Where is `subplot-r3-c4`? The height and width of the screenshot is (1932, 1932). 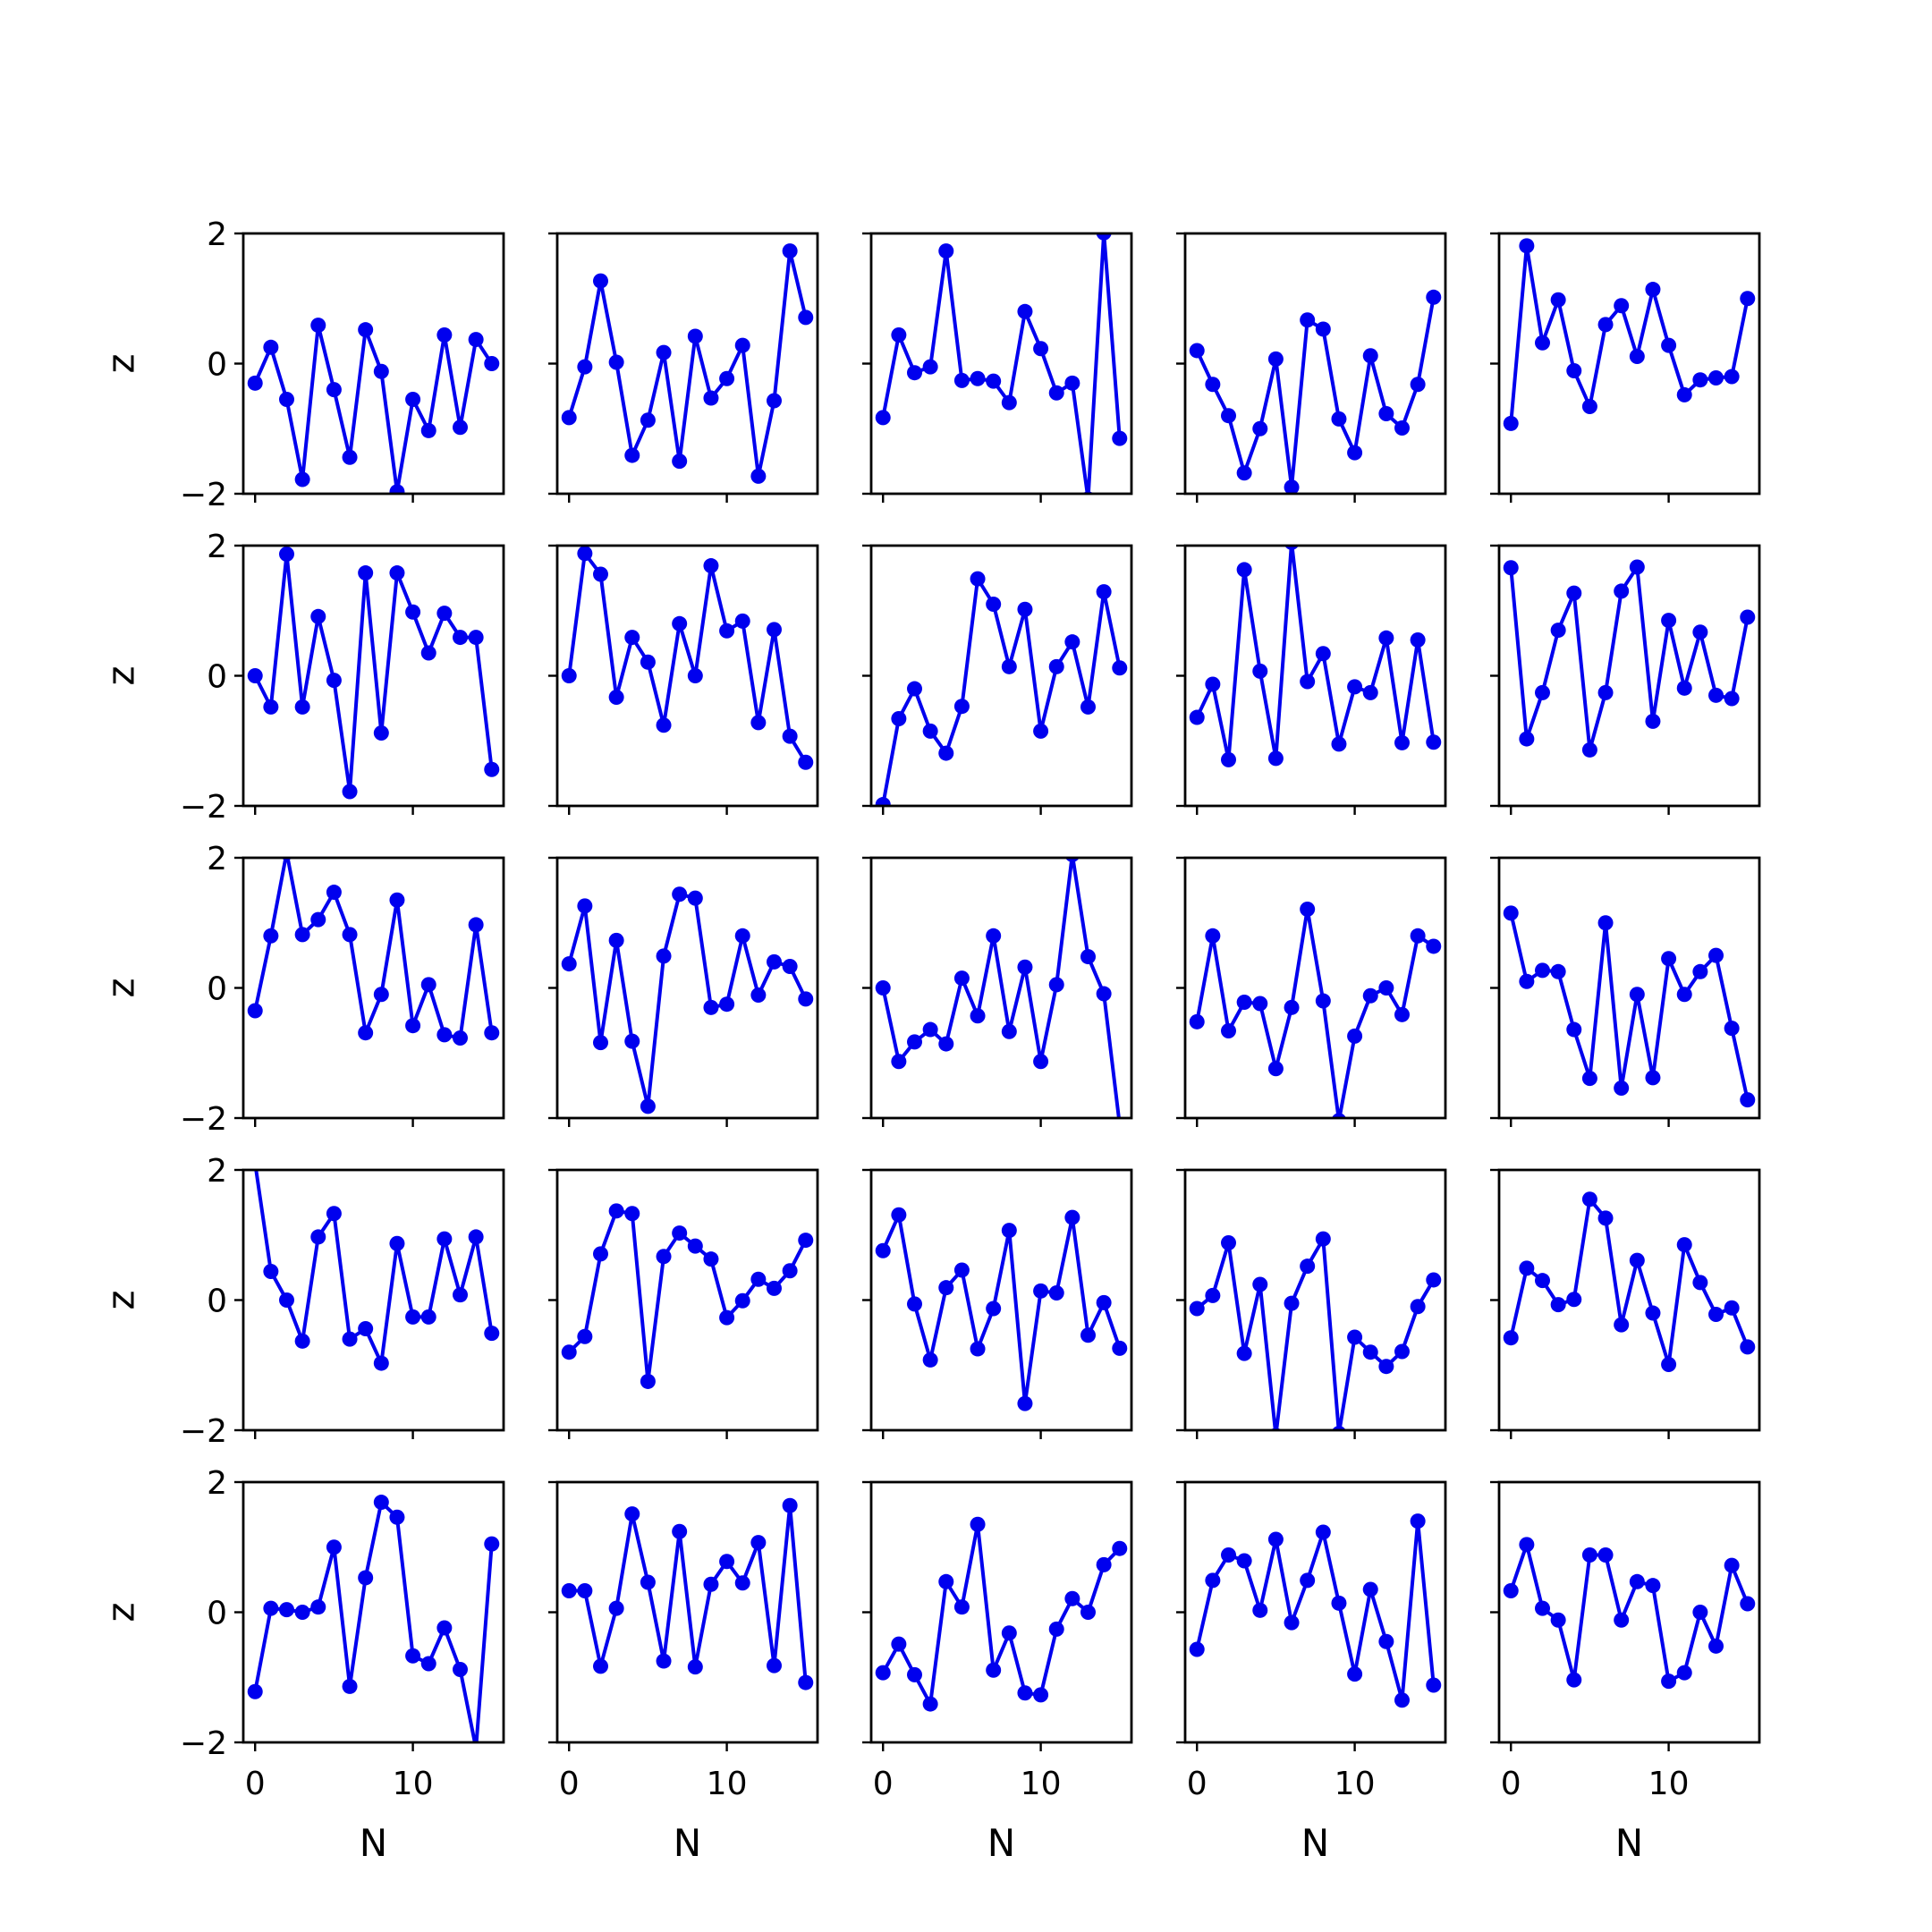
subplot-r3-c4 is located at coordinates (1311, 991).